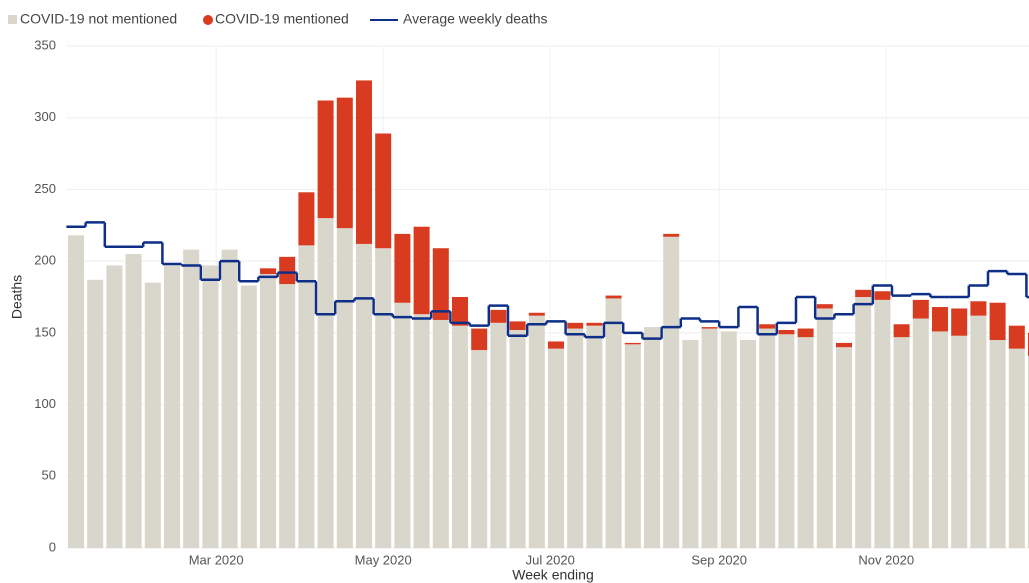 This screenshot has width=1029, height=583. What do you see at coordinates (719, 559) in the screenshot?
I see `x-tick-label: Sep 2020` at bounding box center [719, 559].